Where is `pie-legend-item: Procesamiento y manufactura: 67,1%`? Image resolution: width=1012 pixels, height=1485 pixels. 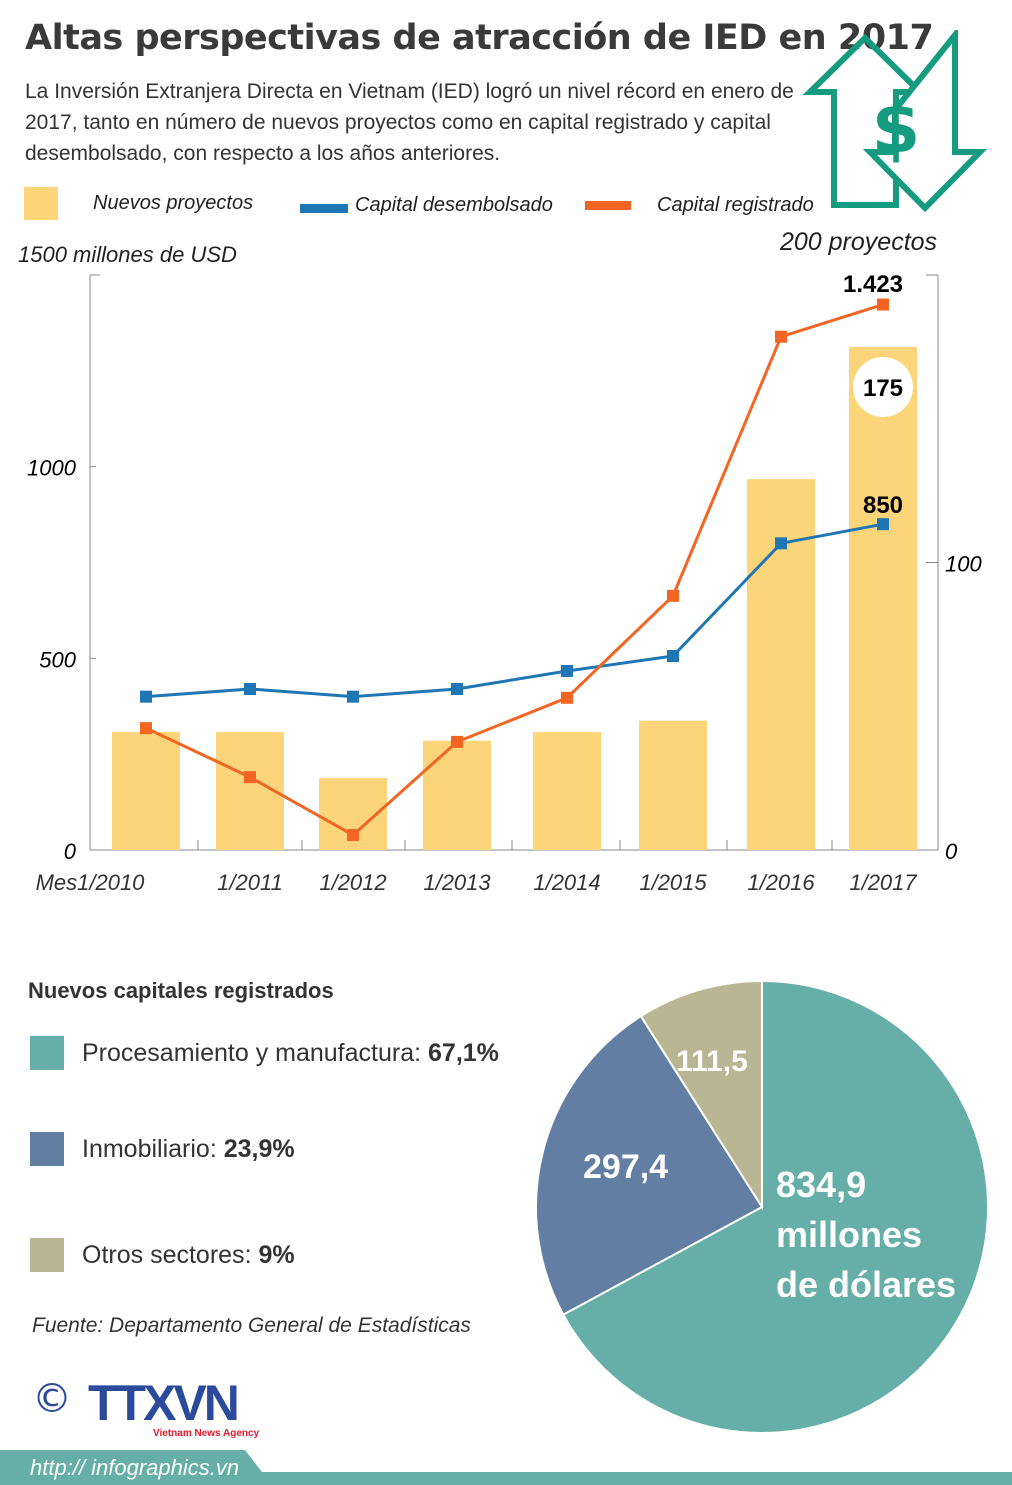 pie-legend-item: Procesamiento y manufactura: 67,1% is located at coordinates (264, 1053).